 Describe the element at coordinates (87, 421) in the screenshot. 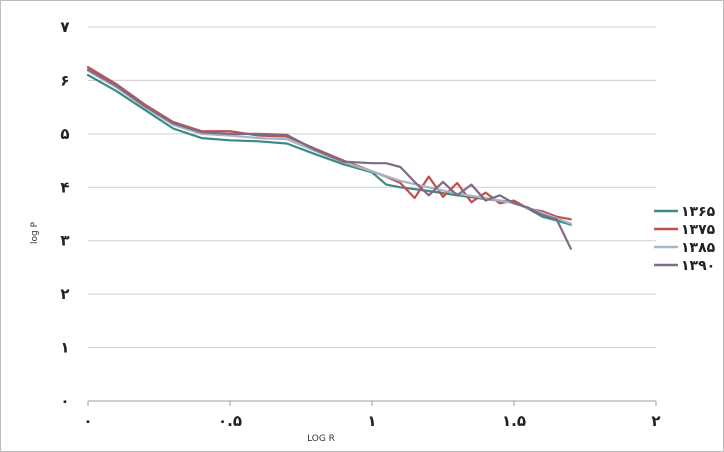

I see `x-tick-label: ۰` at that location.